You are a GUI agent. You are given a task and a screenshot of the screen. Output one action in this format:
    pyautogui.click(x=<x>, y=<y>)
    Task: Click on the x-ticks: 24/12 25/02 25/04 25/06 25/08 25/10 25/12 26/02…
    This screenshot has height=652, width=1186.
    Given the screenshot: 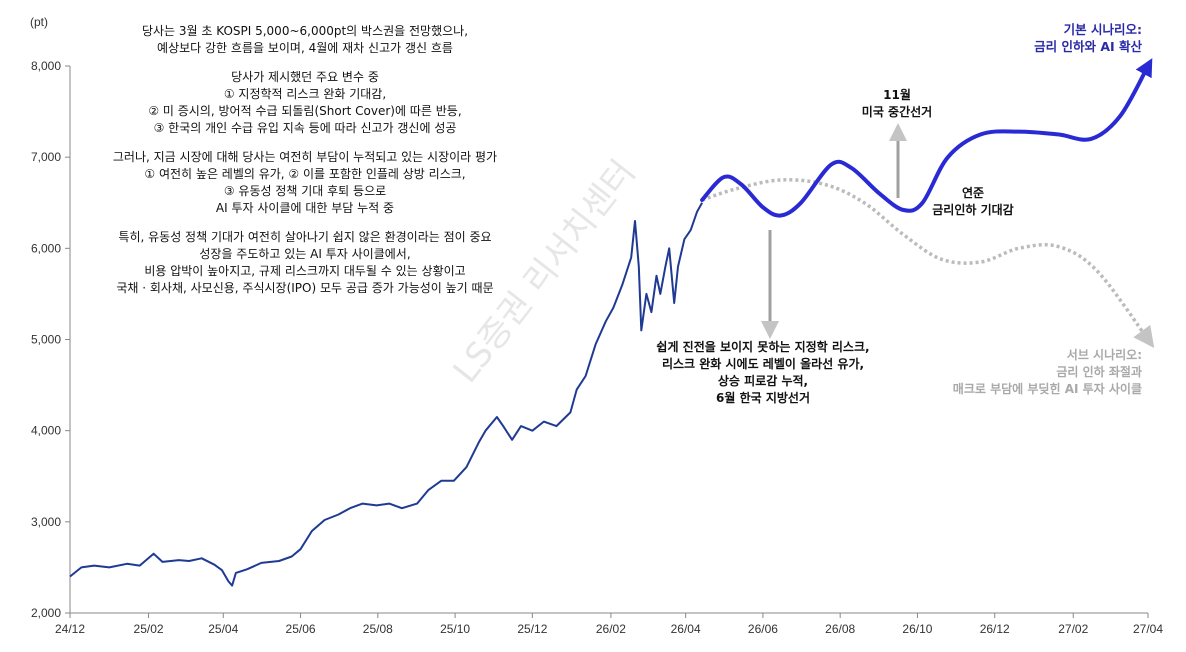 What is the action you would take?
    pyautogui.click(x=609, y=624)
    